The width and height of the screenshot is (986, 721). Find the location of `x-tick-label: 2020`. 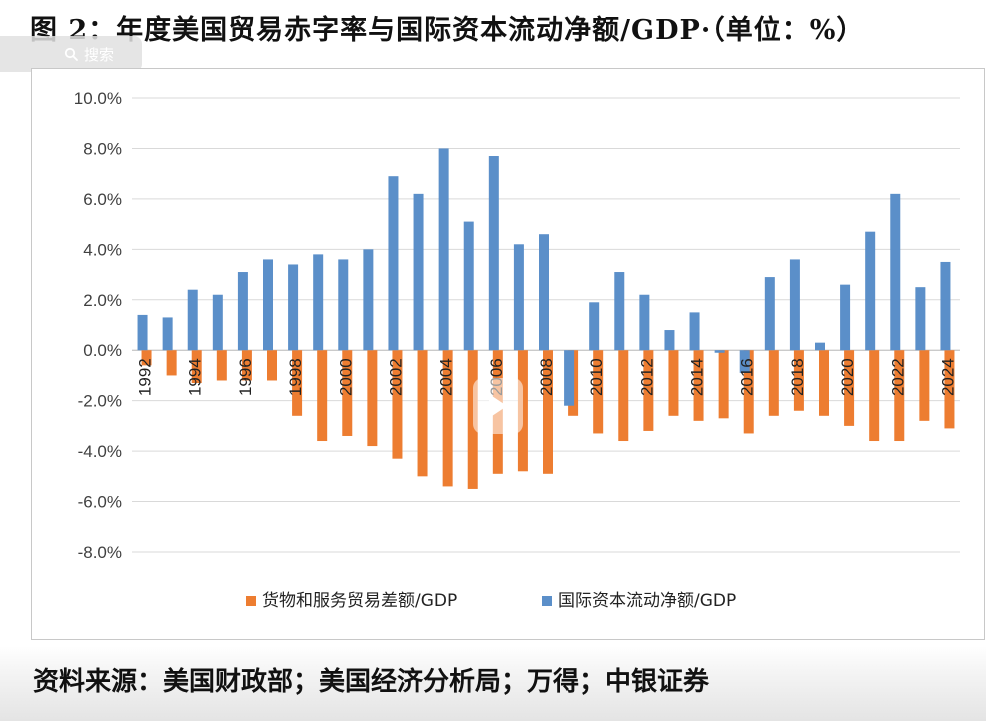

x-tick-label: 2020 is located at coordinates (847, 377).